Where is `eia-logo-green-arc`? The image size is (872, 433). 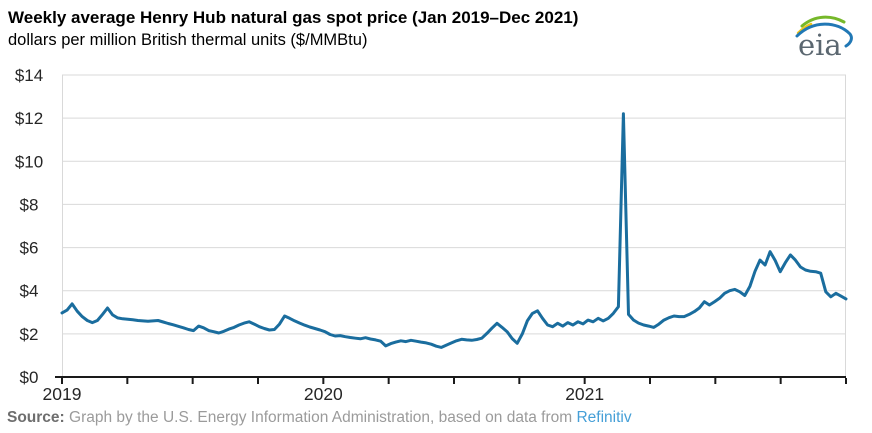 eia-logo-green-arc is located at coordinates (823, 21).